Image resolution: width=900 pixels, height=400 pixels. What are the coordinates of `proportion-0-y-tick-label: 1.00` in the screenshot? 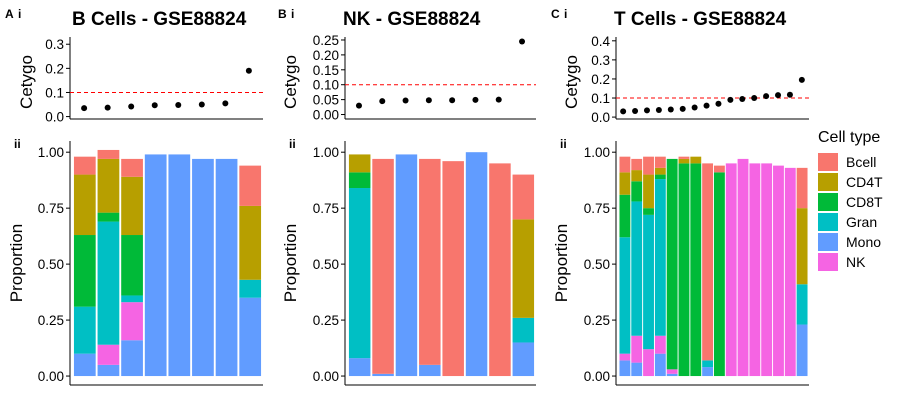 It's located at (51, 152).